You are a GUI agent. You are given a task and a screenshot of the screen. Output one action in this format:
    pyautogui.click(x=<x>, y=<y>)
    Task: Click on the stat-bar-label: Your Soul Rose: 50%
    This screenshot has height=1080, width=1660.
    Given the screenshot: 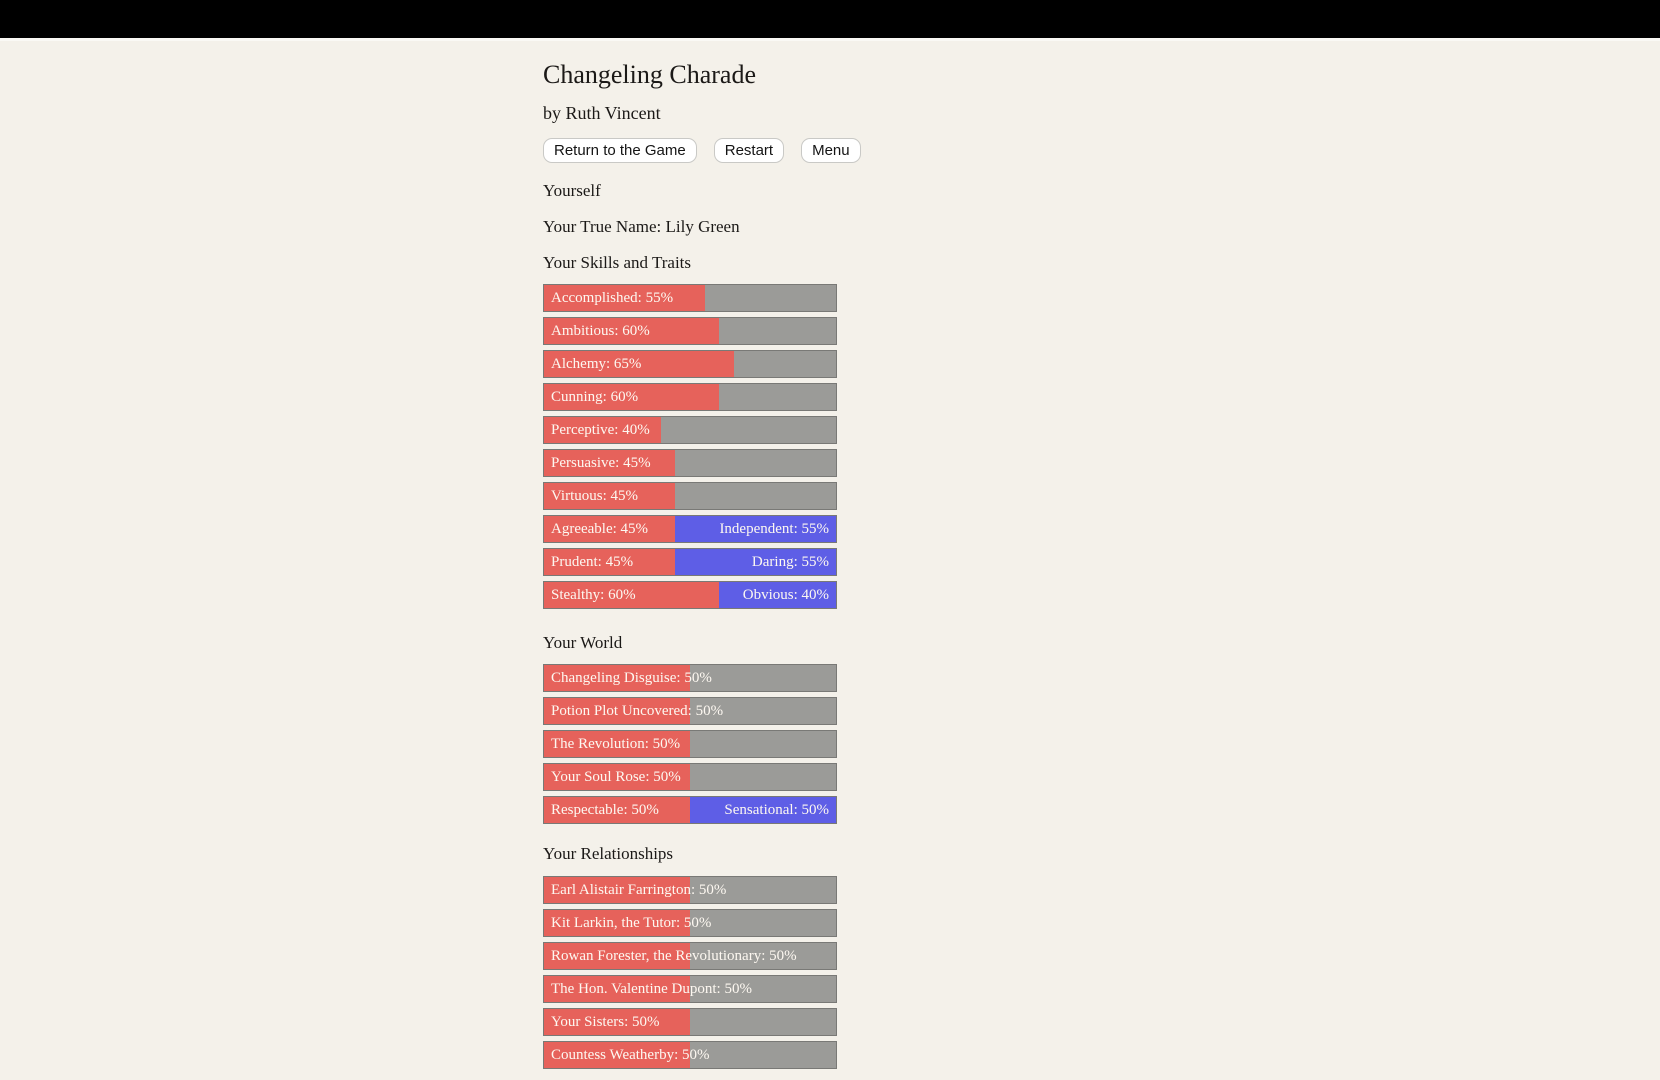 What is the action you would take?
    pyautogui.click(x=616, y=777)
    